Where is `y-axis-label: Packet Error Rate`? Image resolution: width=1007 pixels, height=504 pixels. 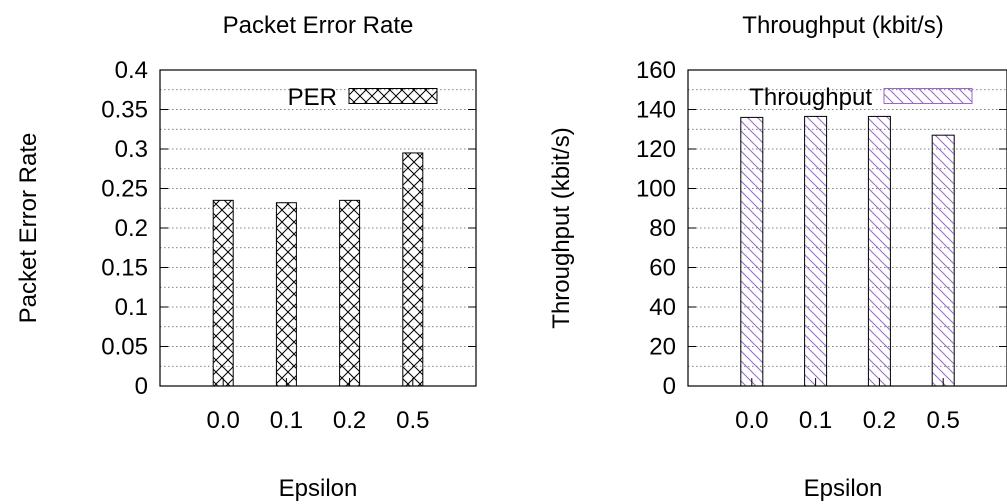 y-axis-label: Packet Error Rate is located at coordinates (28, 228).